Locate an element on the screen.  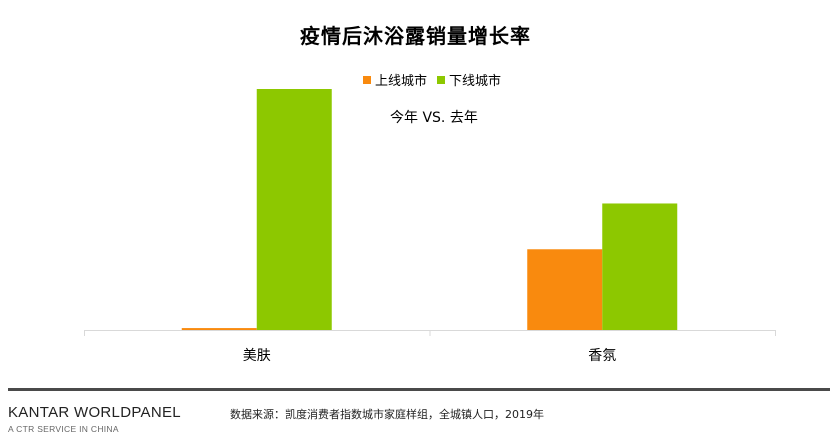
kantar-logo: KANTAR WORLDPANEL is located at coordinates (94, 412).